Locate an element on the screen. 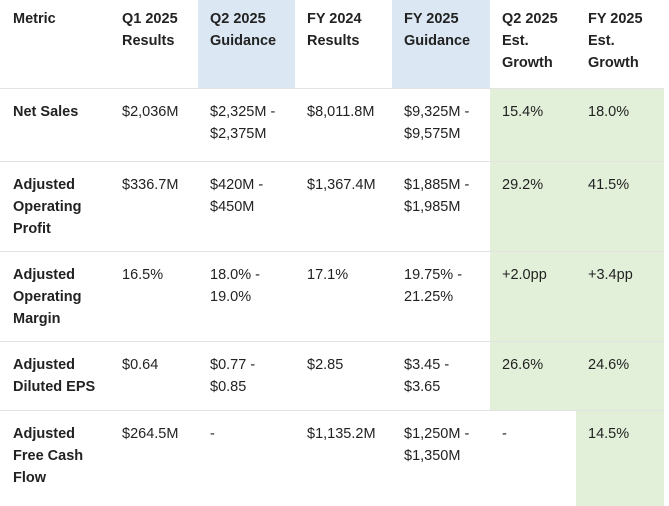  cell-q1-2025-results: $0.64 is located at coordinates (154, 376).